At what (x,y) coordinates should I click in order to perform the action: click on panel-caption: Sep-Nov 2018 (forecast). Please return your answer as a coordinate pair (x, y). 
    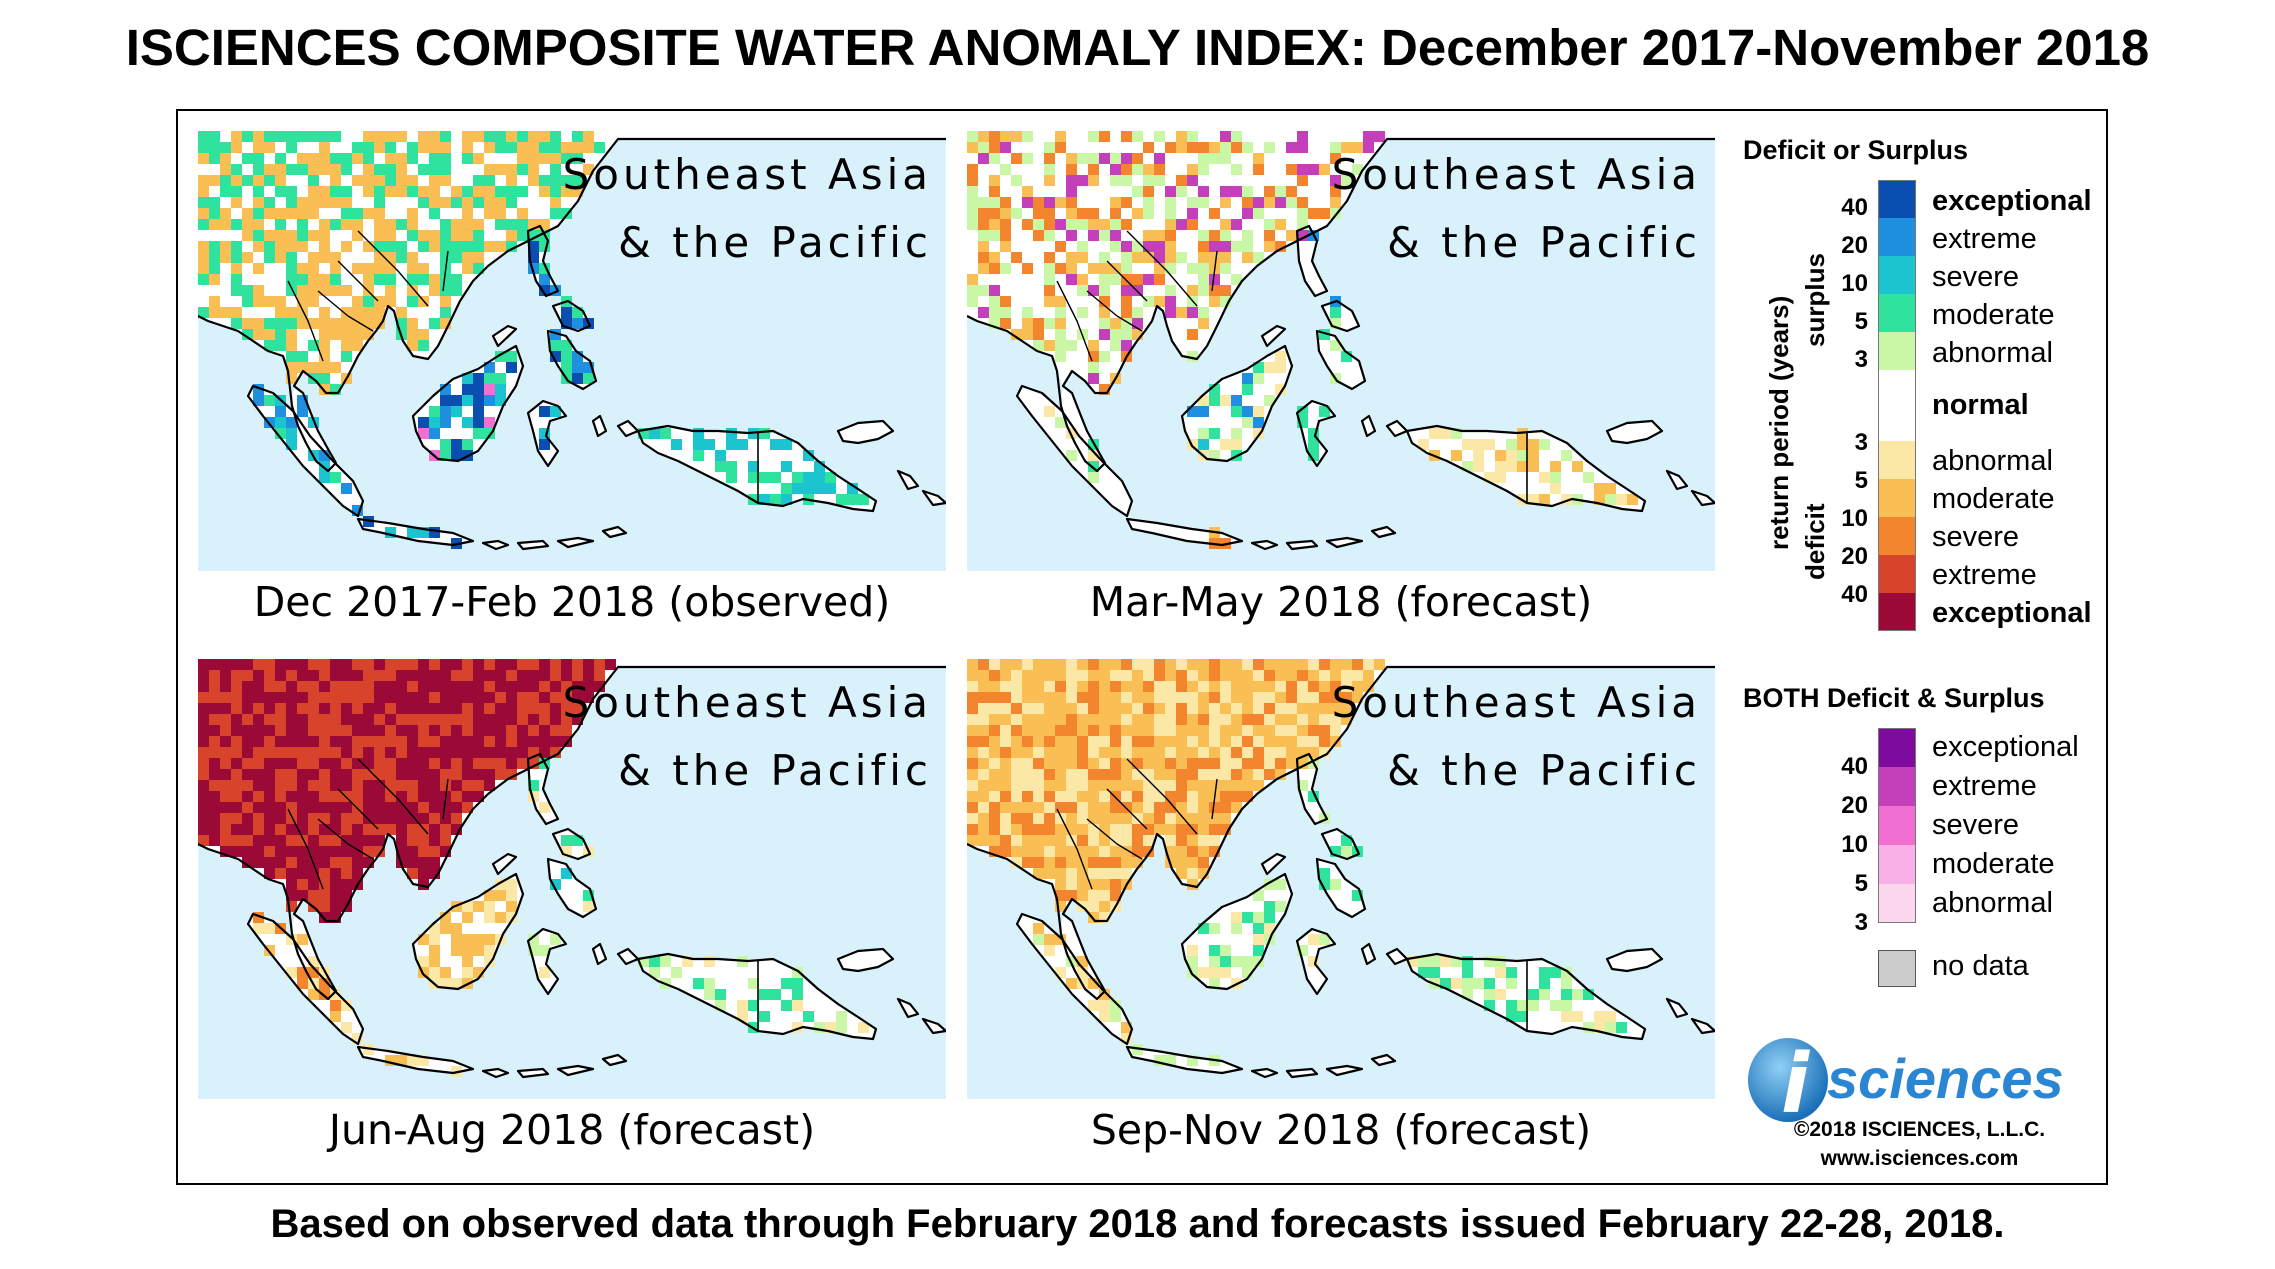
    Looking at the image, I should click on (1341, 1130).